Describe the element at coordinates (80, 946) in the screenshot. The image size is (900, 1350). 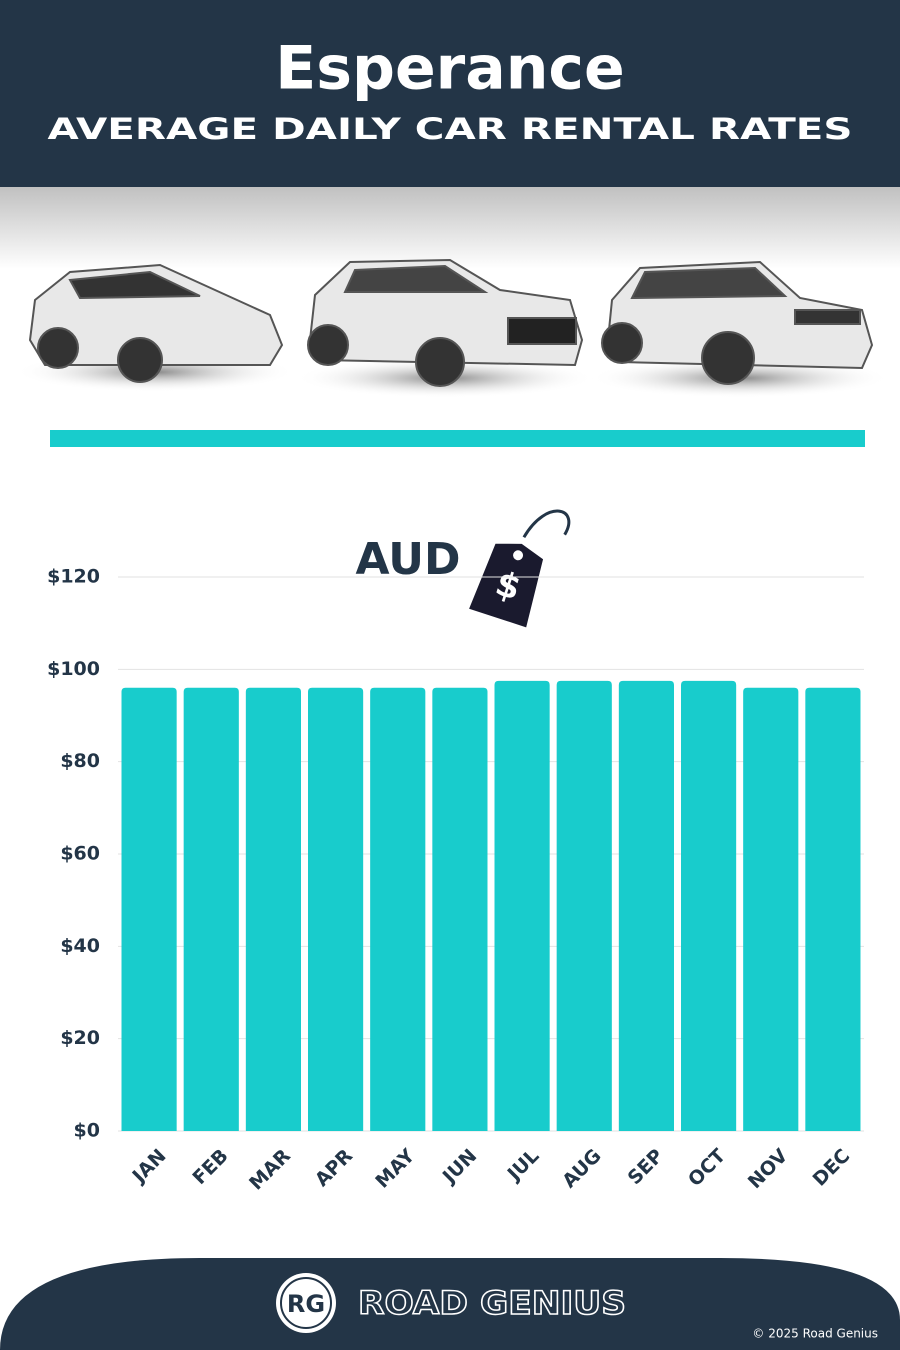
I see `y-tick-label: $40` at that location.